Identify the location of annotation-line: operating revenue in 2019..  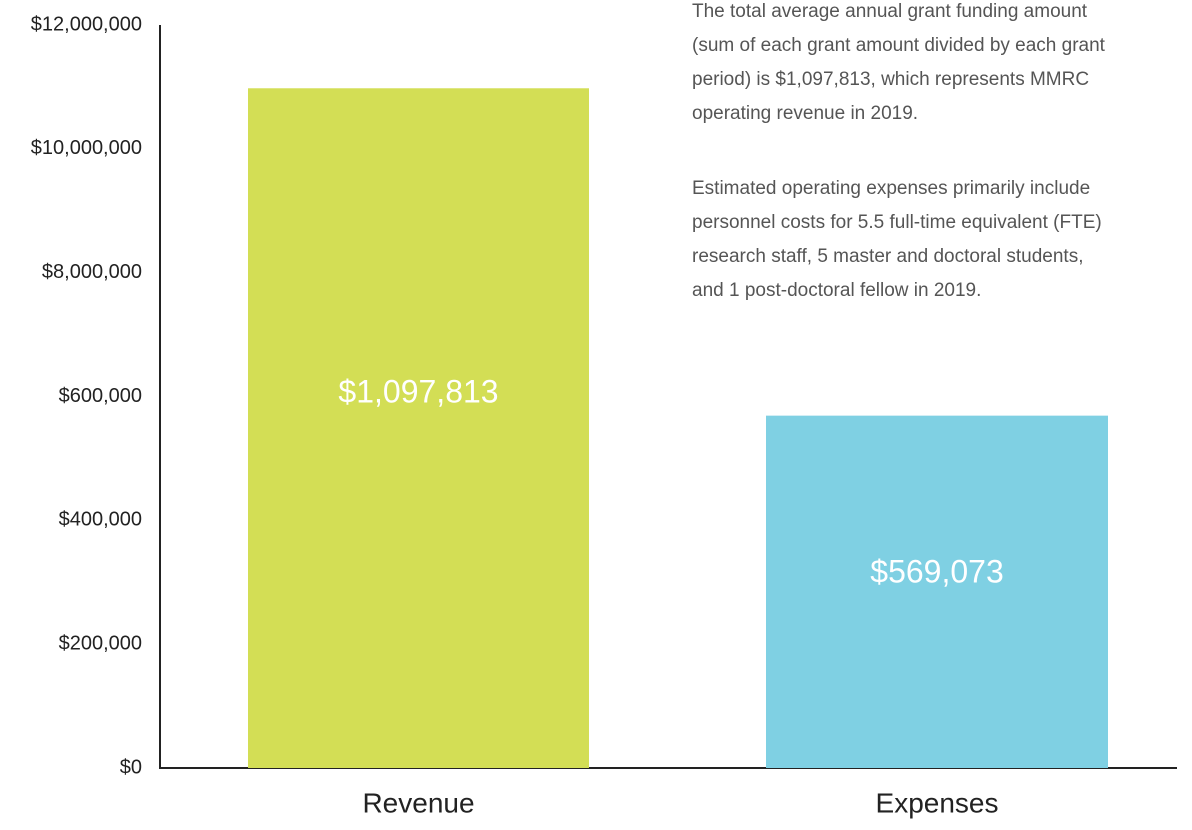
(805, 113).